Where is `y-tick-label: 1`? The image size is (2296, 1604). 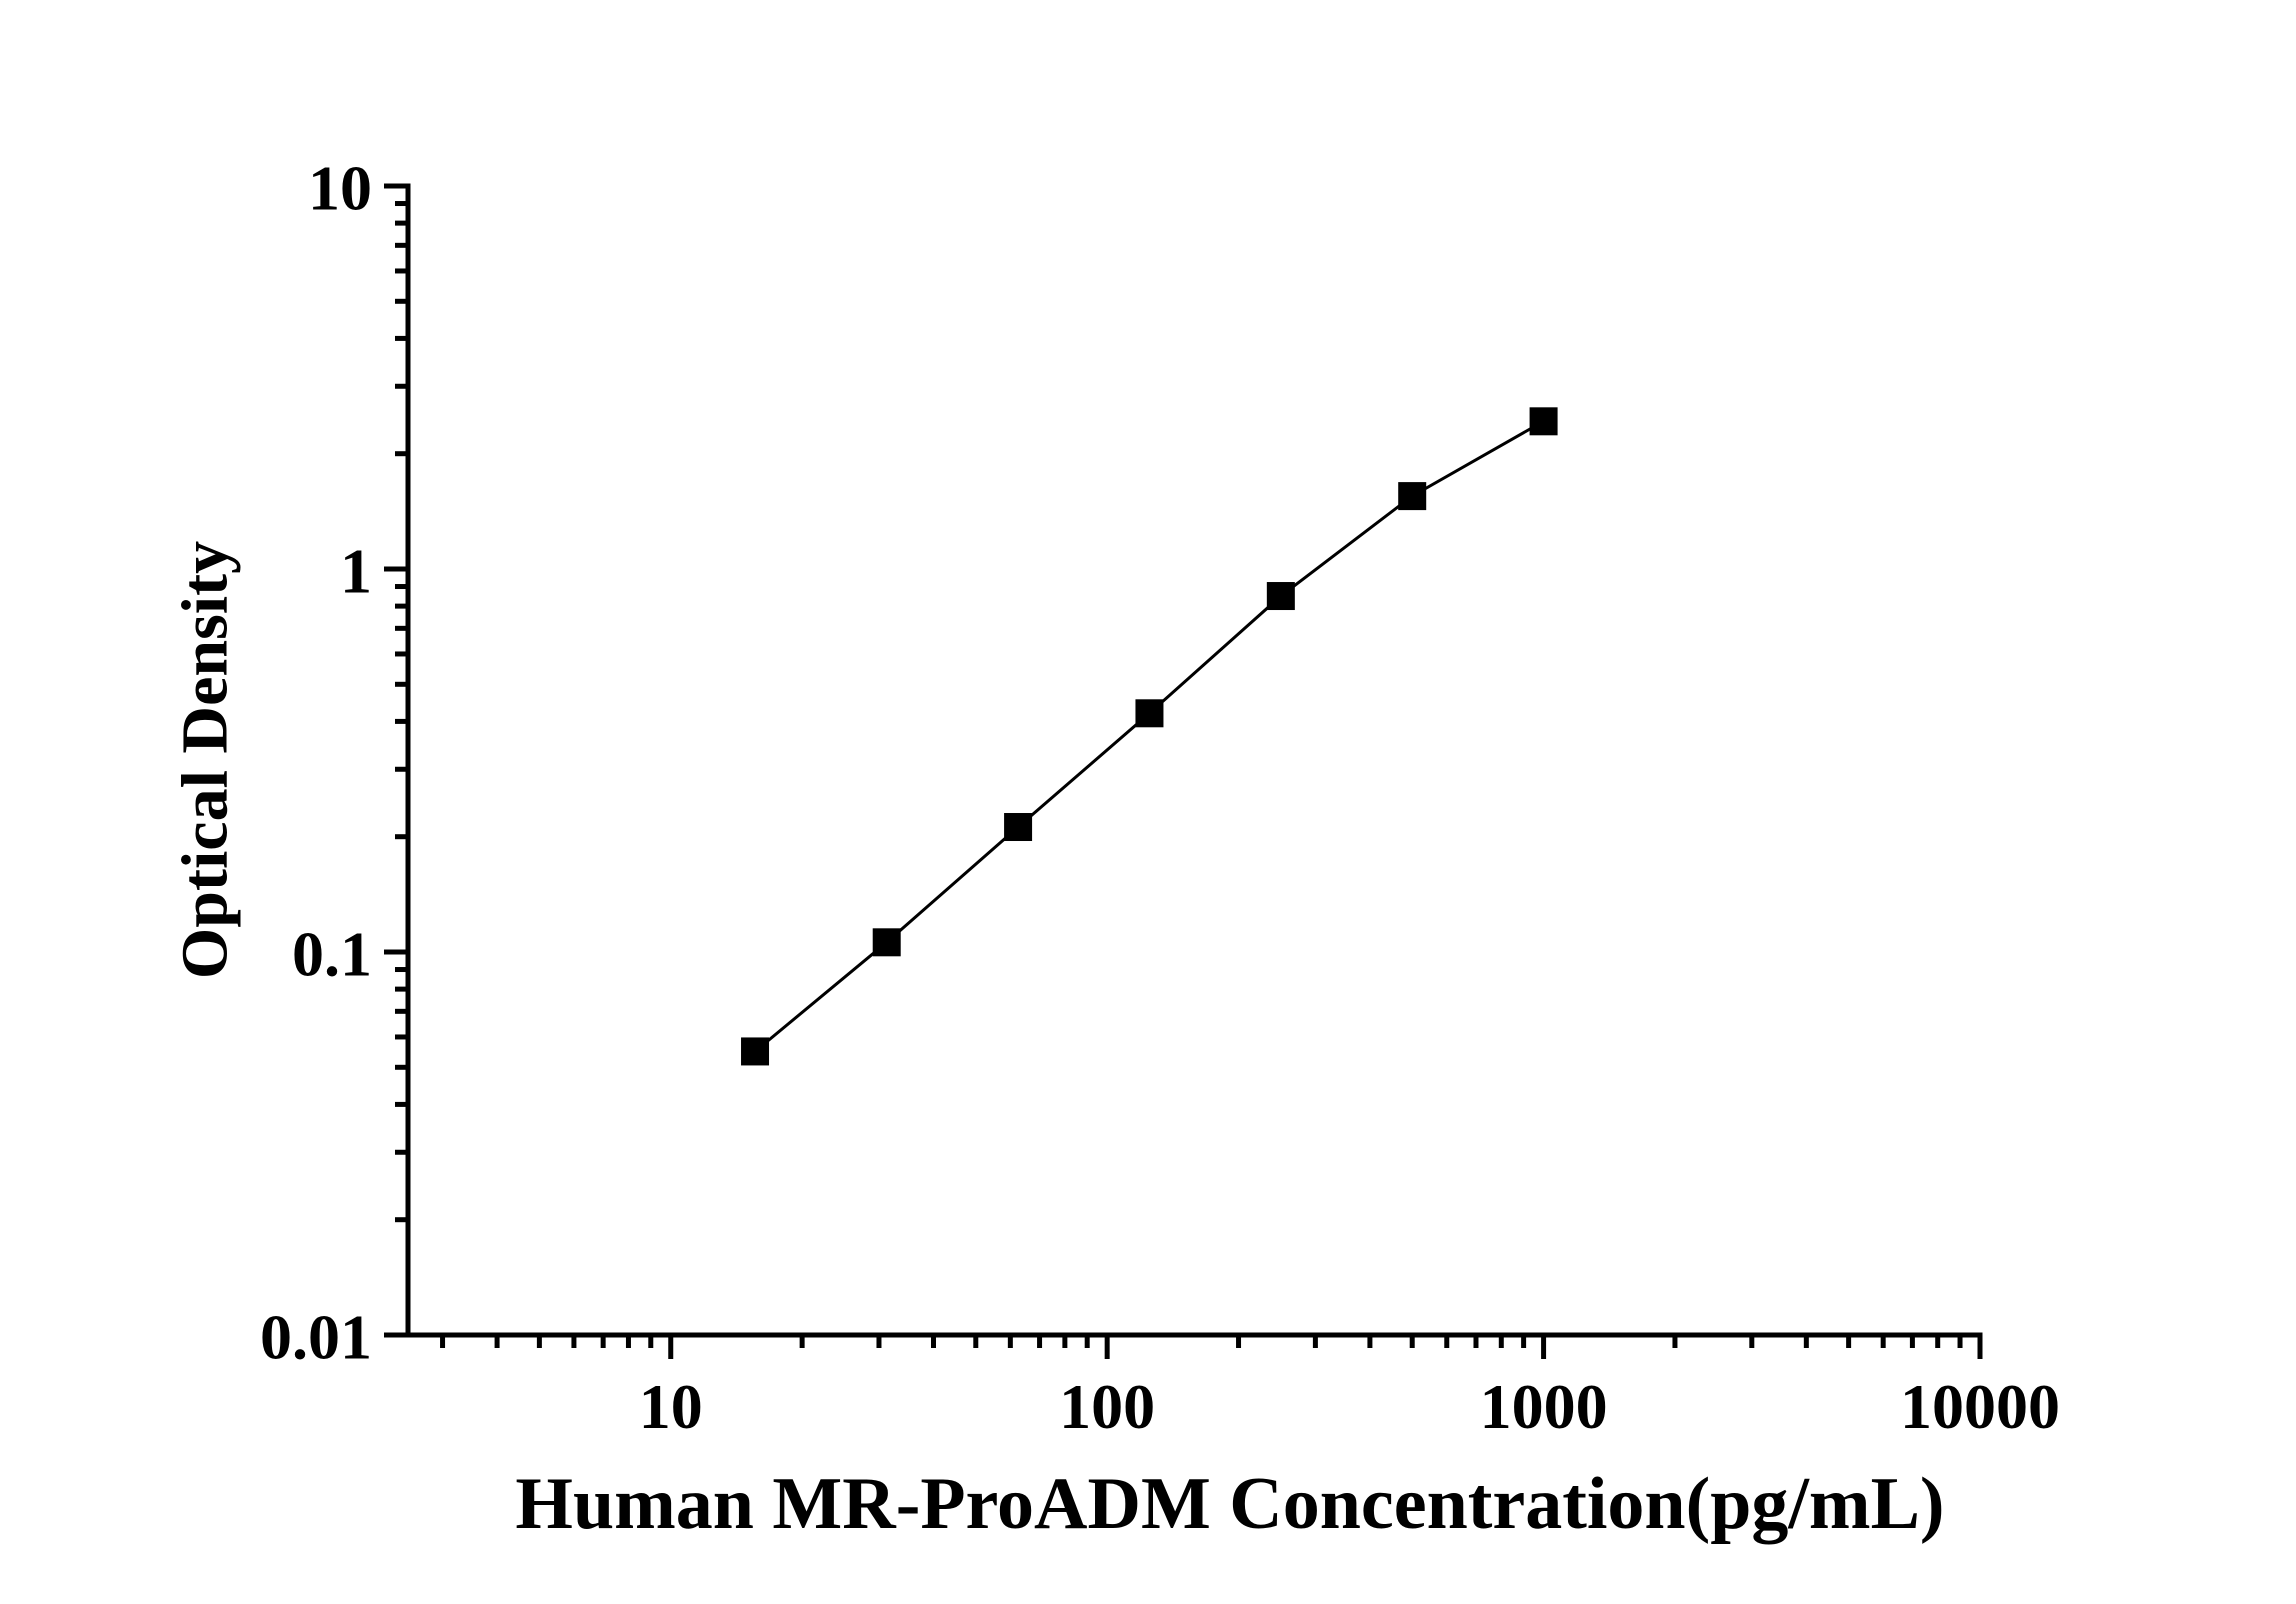 y-tick-label: 1 is located at coordinates (356, 571).